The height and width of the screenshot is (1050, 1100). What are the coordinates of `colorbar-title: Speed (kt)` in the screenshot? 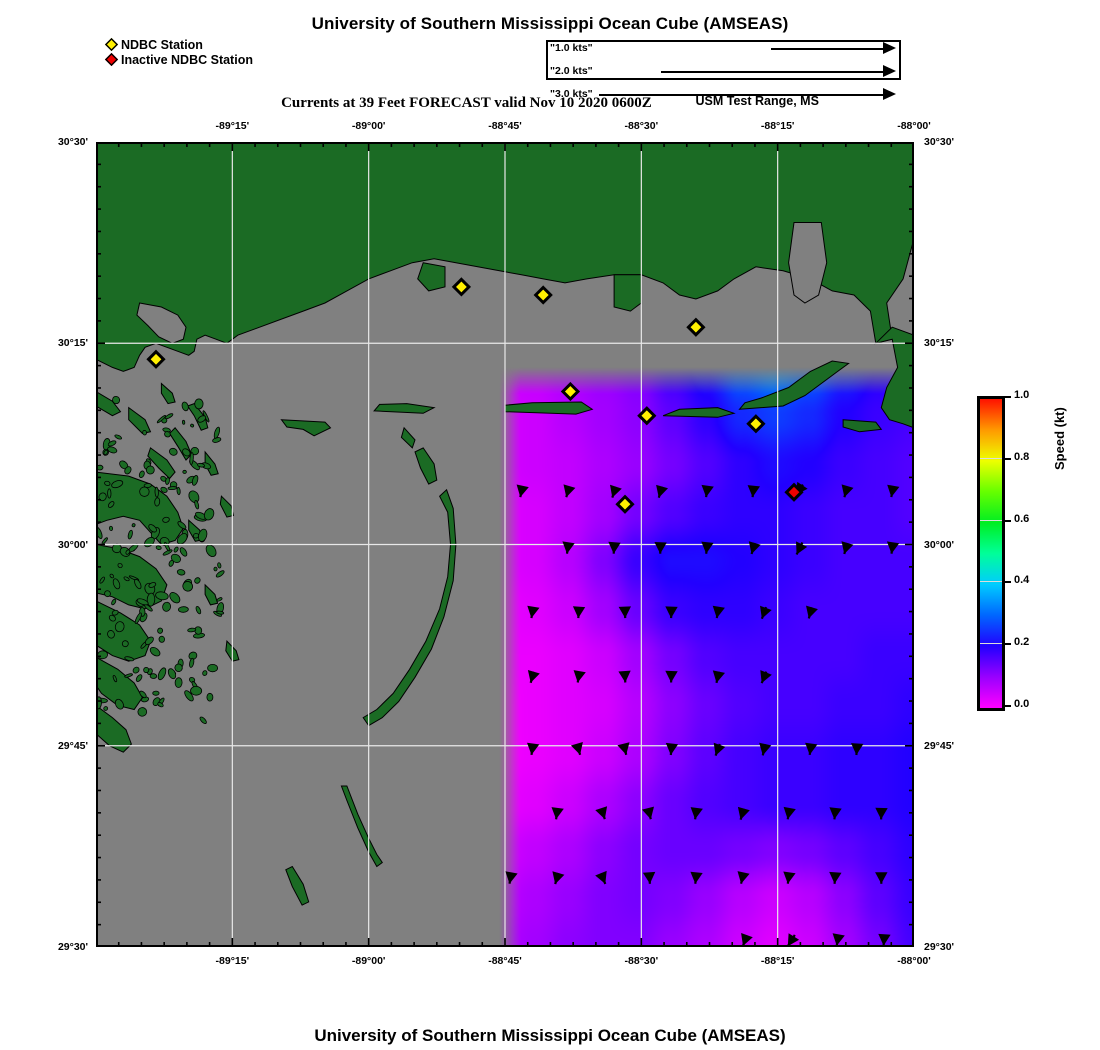 It's located at (1059, 438).